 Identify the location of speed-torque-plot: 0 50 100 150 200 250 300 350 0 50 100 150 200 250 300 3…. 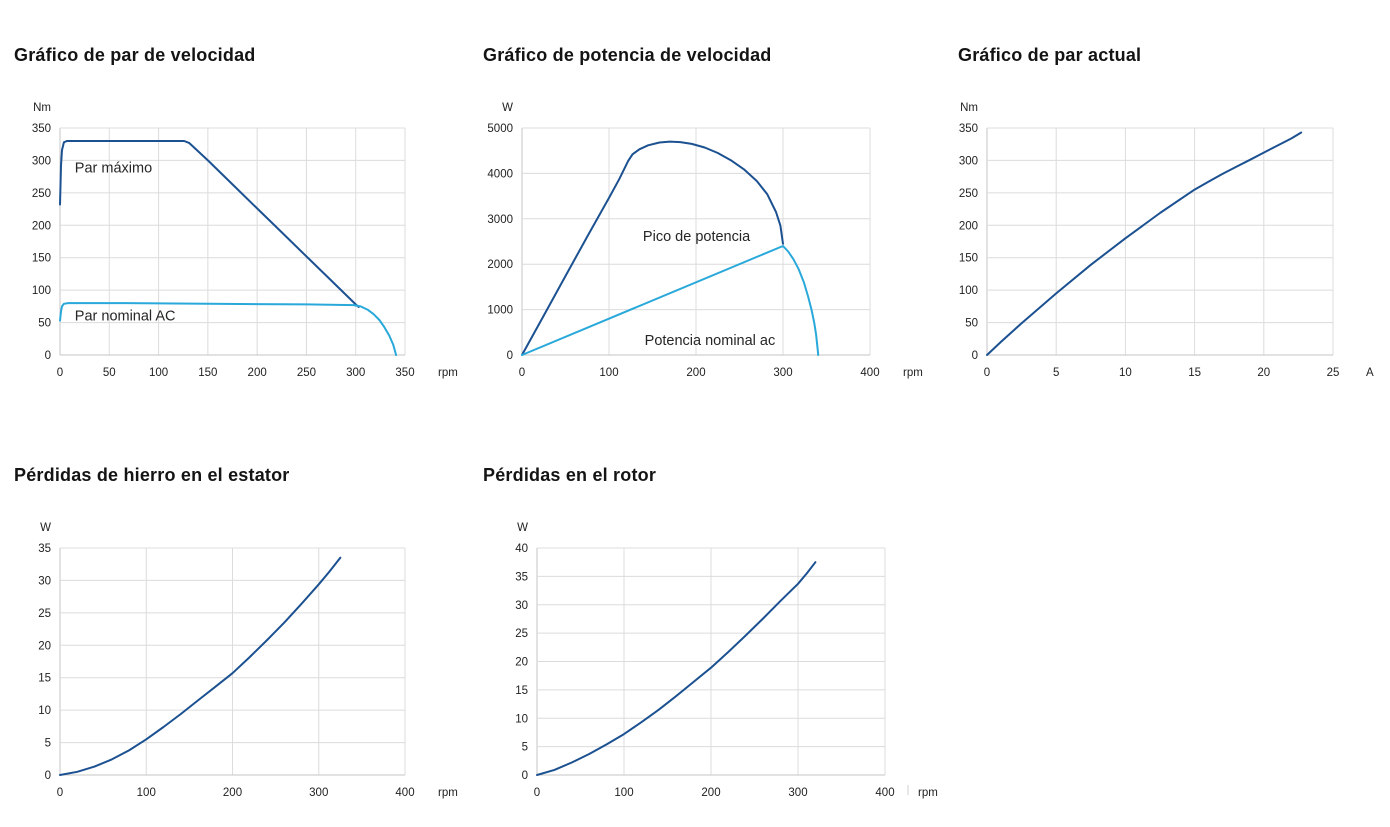
(245, 240).